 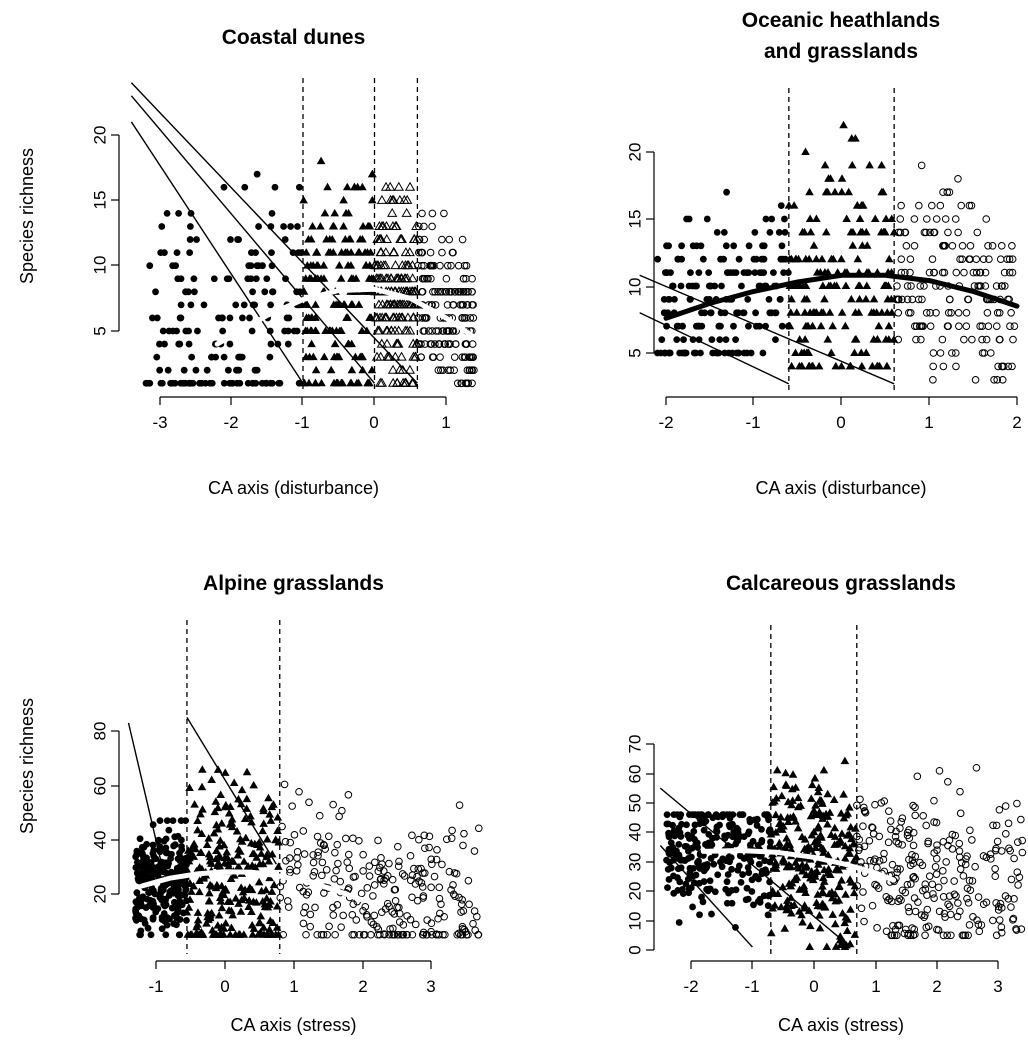 I want to click on y-tick-label: 60, so click(x=100, y=786).